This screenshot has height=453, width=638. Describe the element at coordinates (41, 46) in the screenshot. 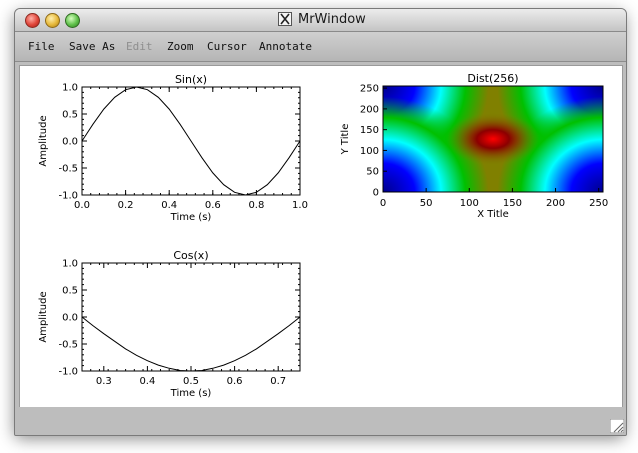

I see `menu-file: File` at that location.